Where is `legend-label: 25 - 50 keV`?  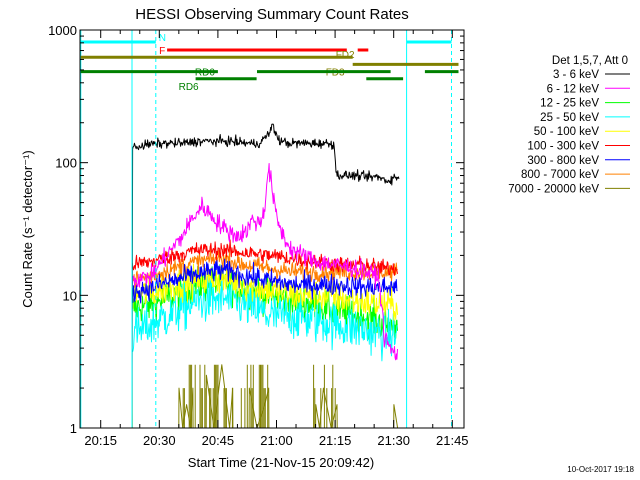 legend-label: 25 - 50 keV is located at coordinates (569, 118).